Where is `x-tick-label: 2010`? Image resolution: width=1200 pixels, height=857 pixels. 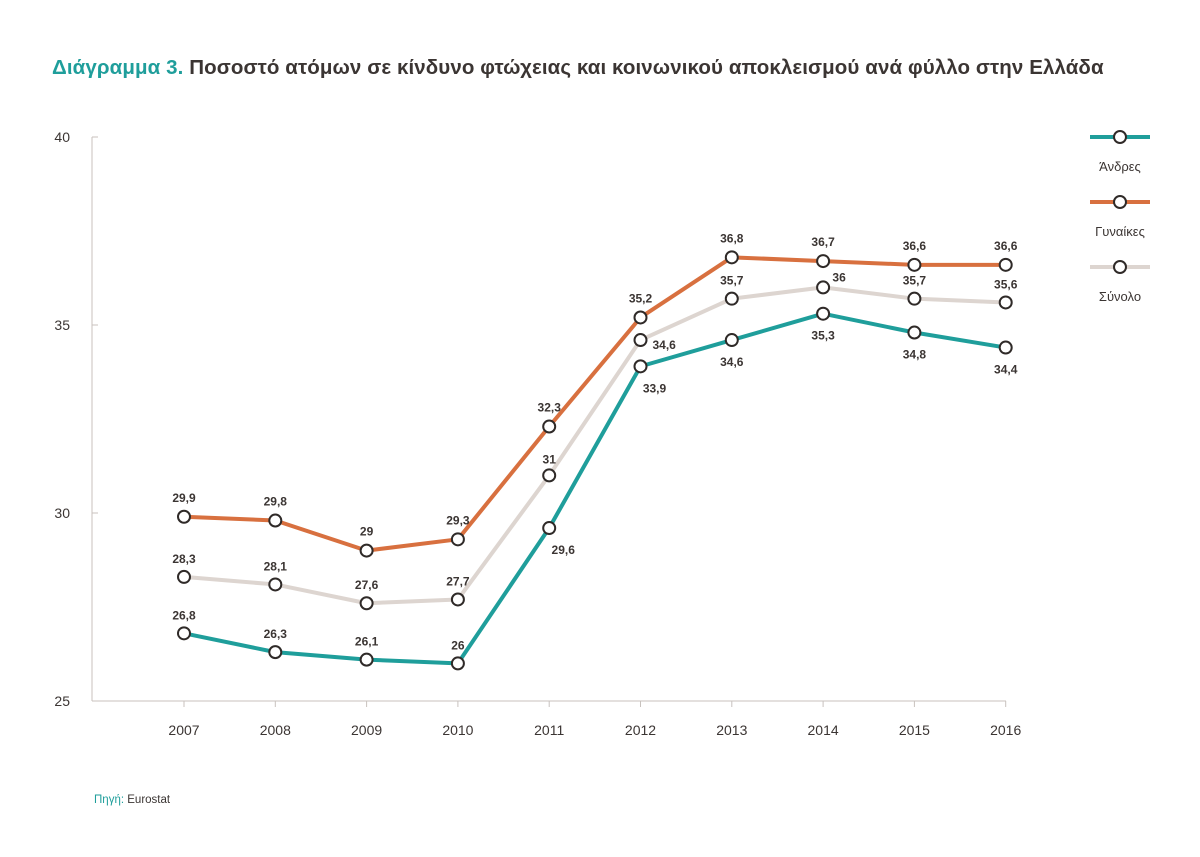
x-tick-label: 2010 is located at coordinates (457, 730).